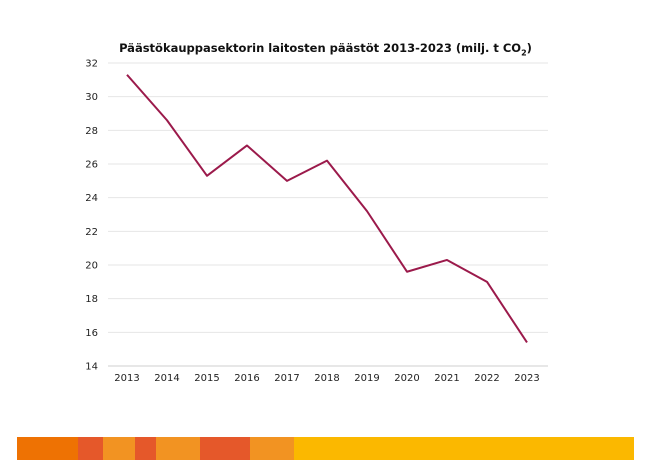 The height and width of the screenshot is (460, 651). What do you see at coordinates (126, 378) in the screenshot?
I see `x-tick-label: 2013` at bounding box center [126, 378].